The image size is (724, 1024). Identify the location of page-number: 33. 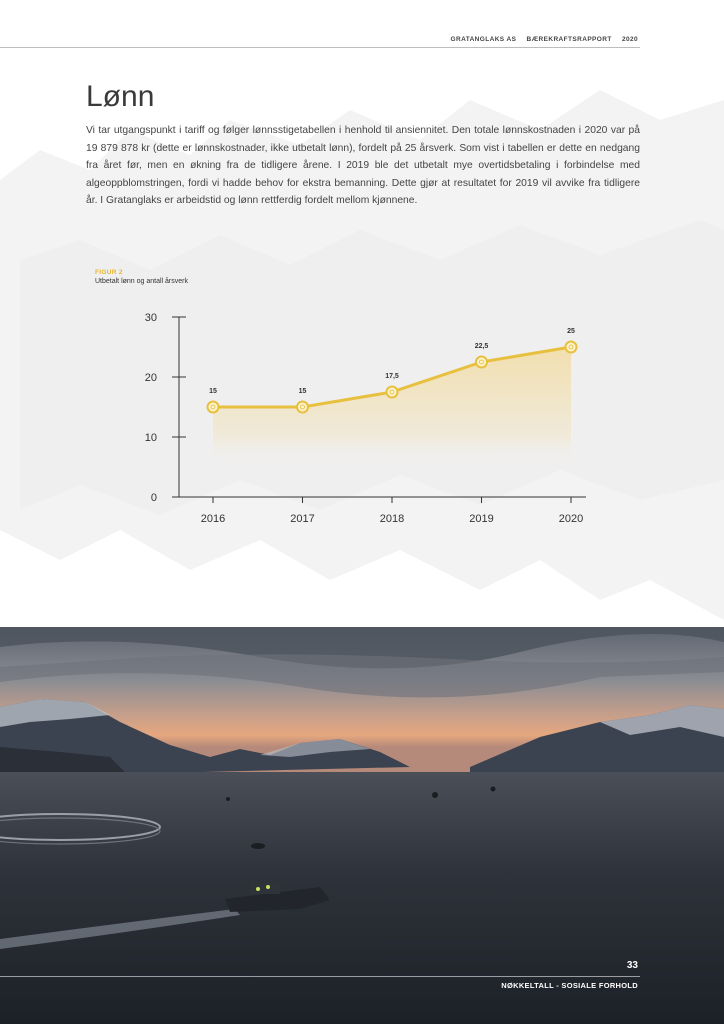
(632, 965).